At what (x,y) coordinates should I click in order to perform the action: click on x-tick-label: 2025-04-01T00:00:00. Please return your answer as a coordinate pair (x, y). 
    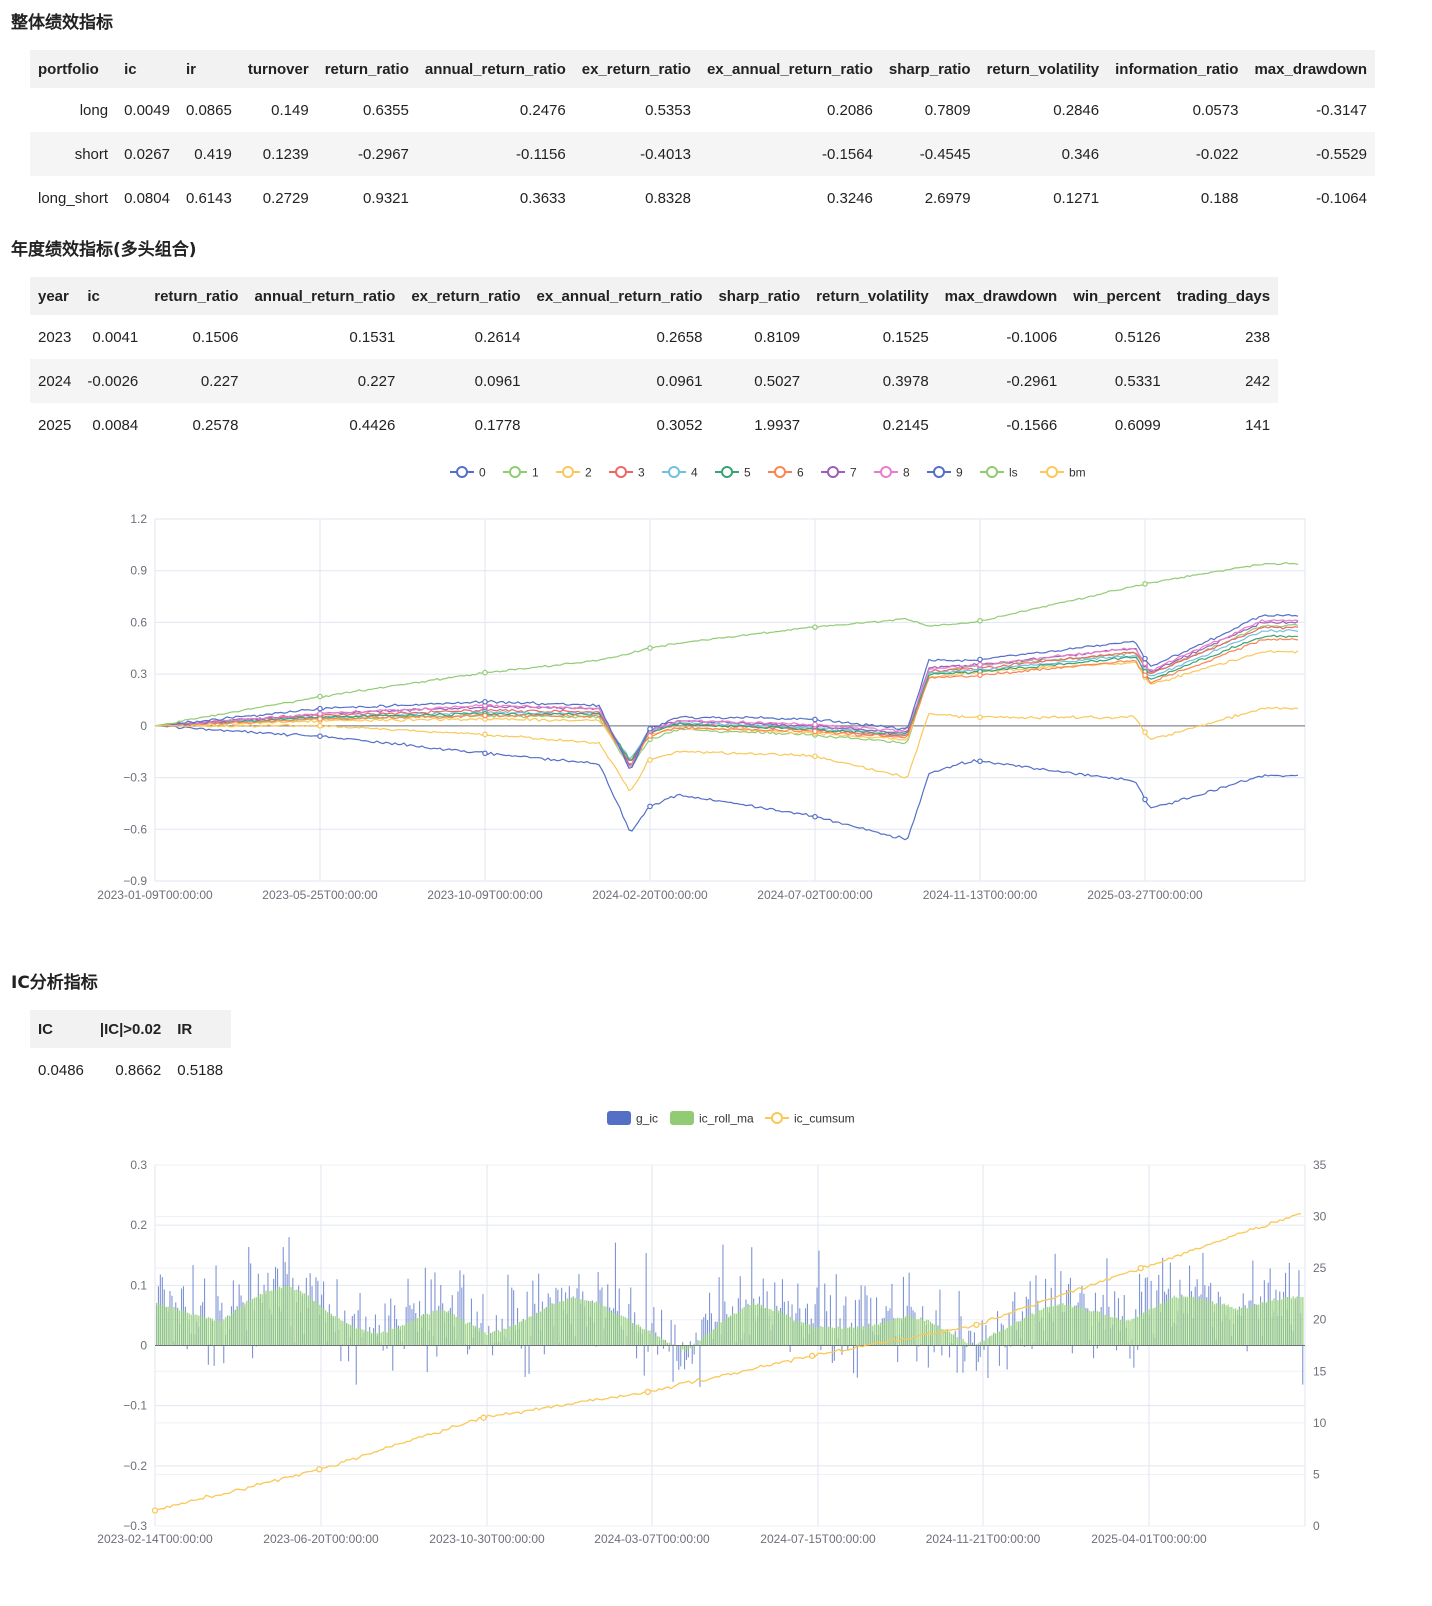
    Looking at the image, I should click on (1149, 1539).